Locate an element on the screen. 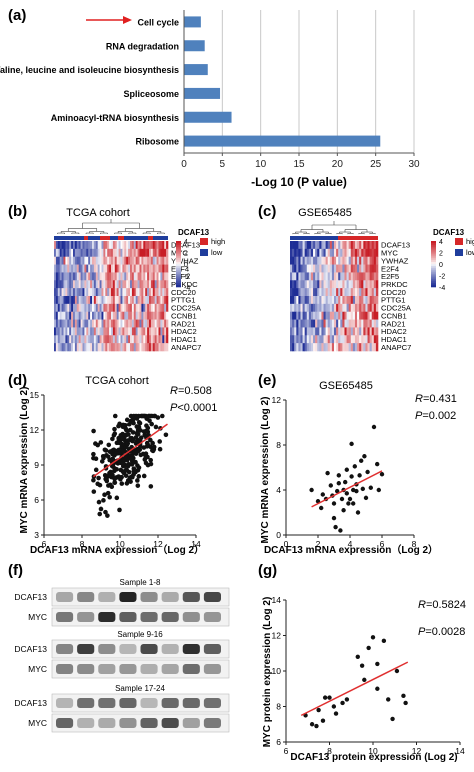  panel-a-grid is located at coordinates (318, 81).